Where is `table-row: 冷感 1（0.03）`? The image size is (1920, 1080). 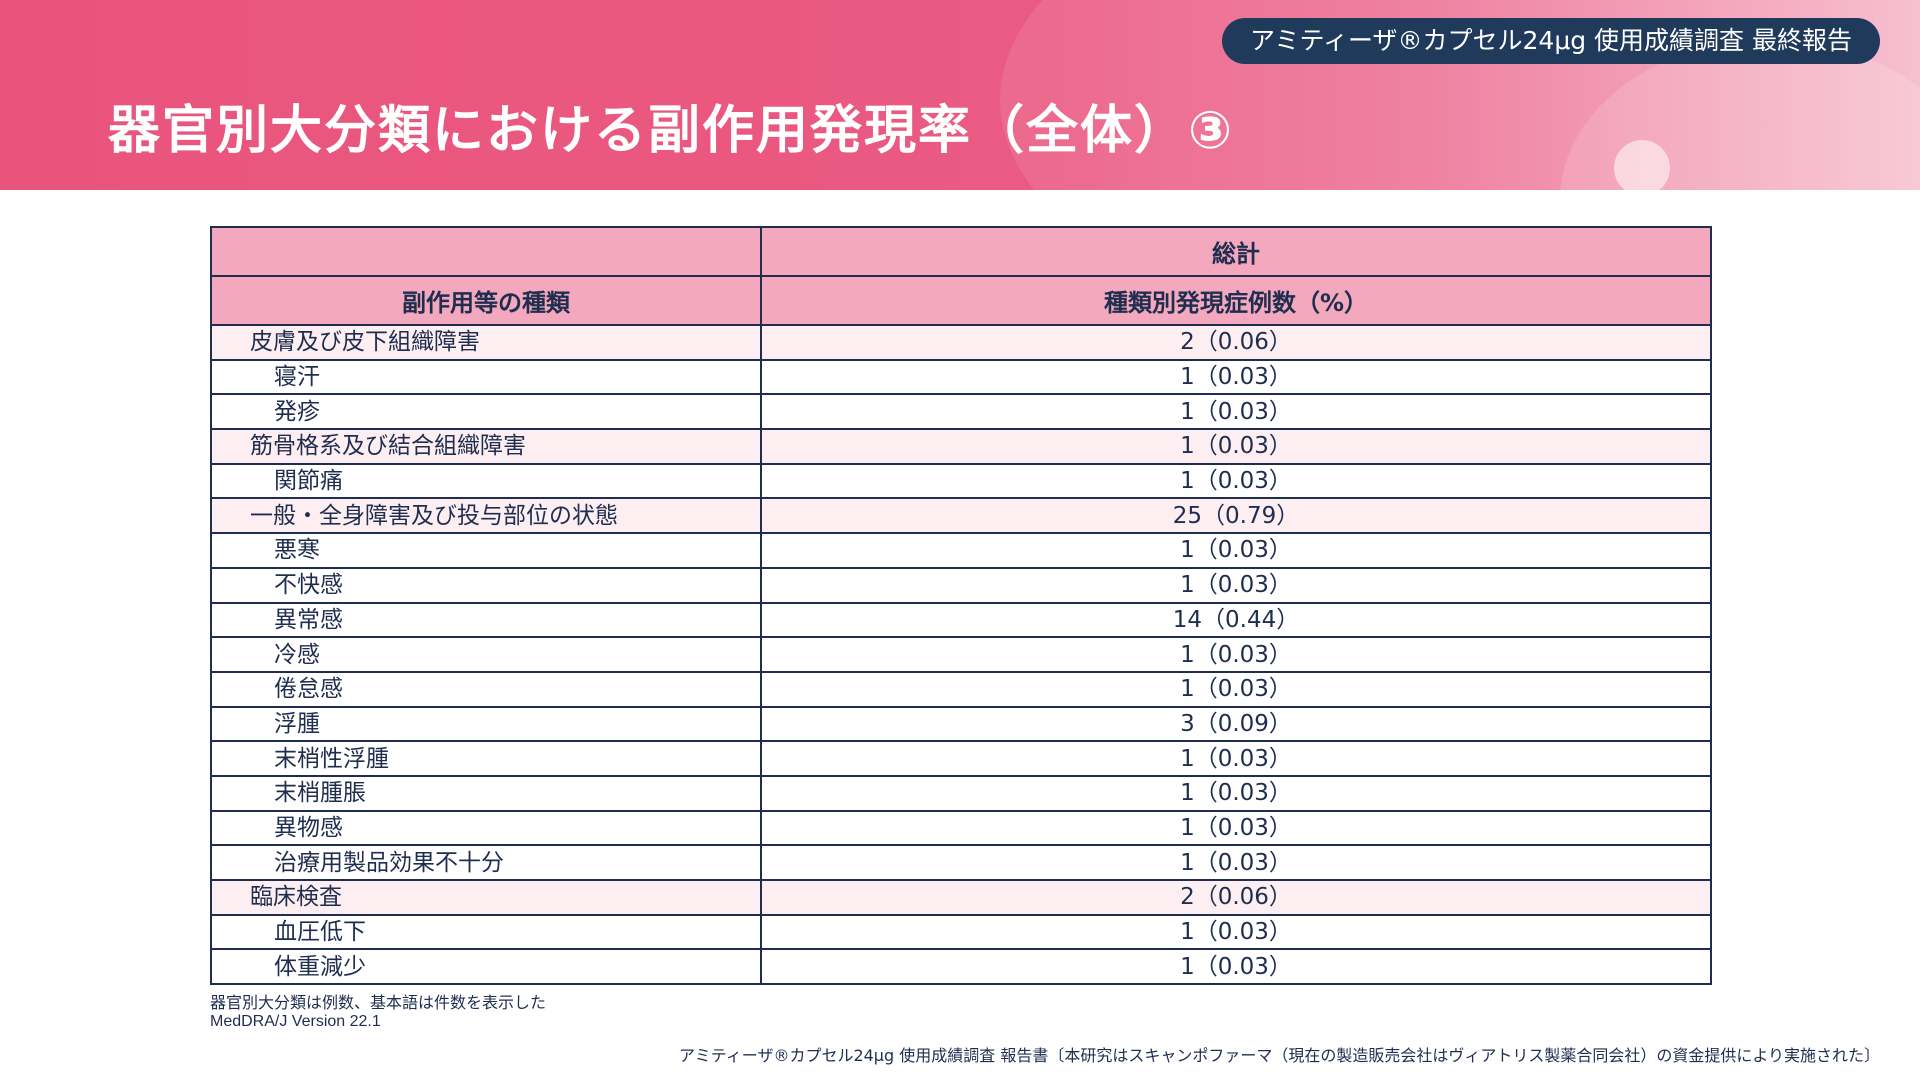 table-row: 冷感 1（0.03） is located at coordinates (961, 654).